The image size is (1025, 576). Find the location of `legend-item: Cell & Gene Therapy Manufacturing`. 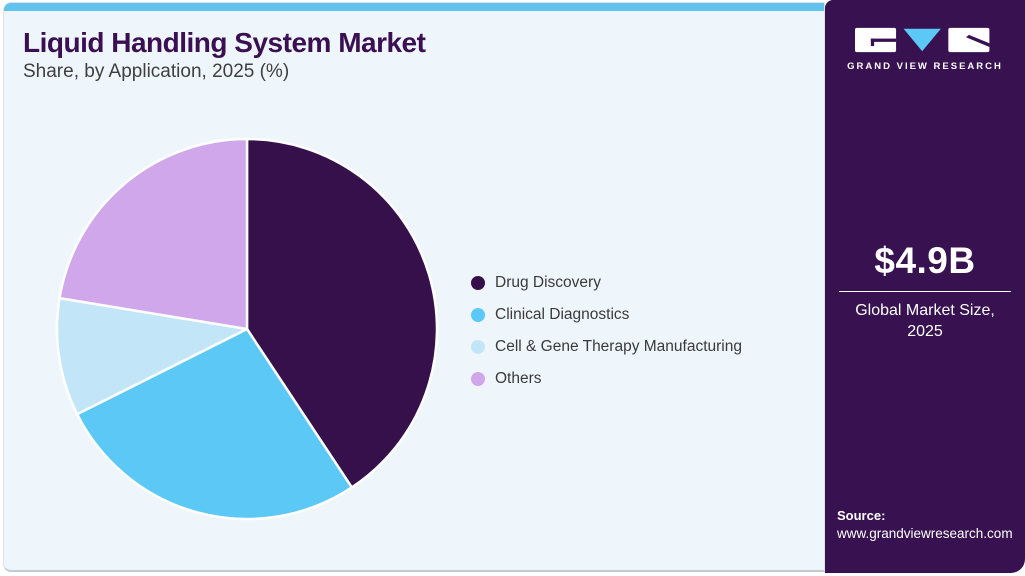

legend-item: Cell & Gene Therapy Manufacturing is located at coordinates (606, 346).